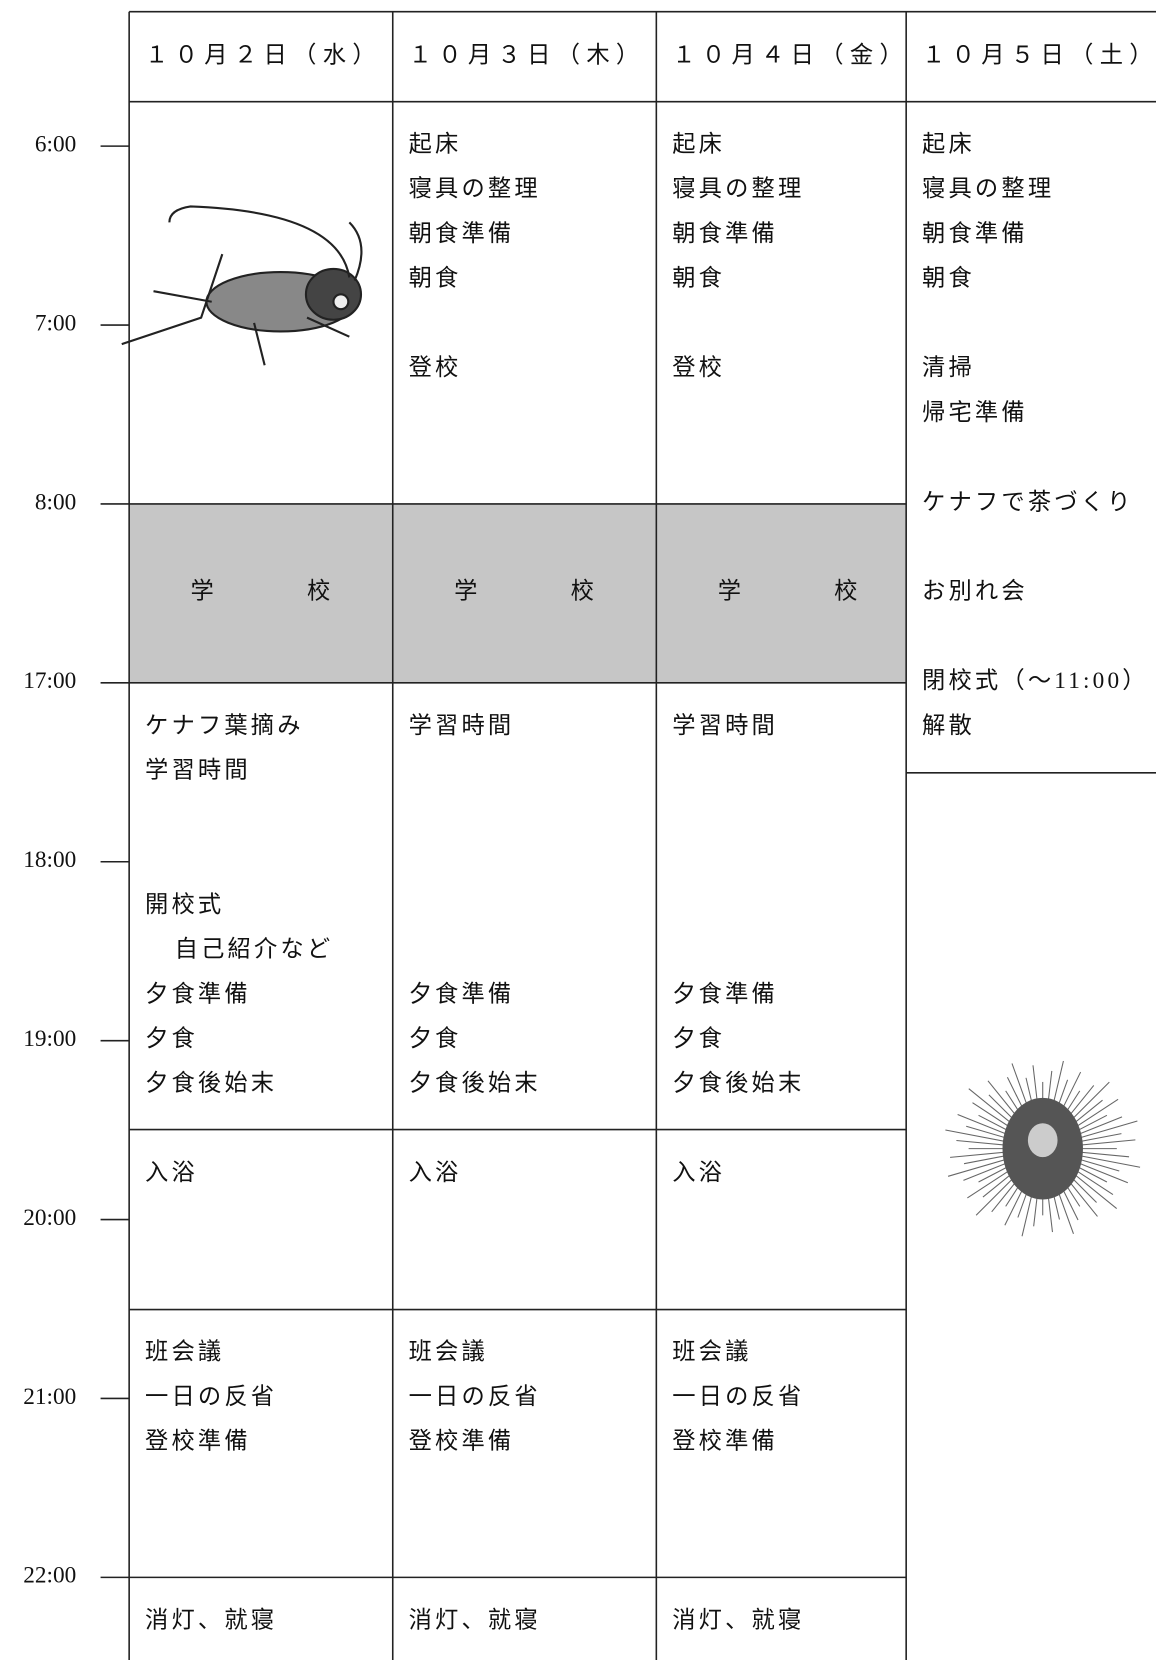  Describe the element at coordinates (1039, 56) in the screenshot. I see `day-header: １０月５日（土）` at that location.